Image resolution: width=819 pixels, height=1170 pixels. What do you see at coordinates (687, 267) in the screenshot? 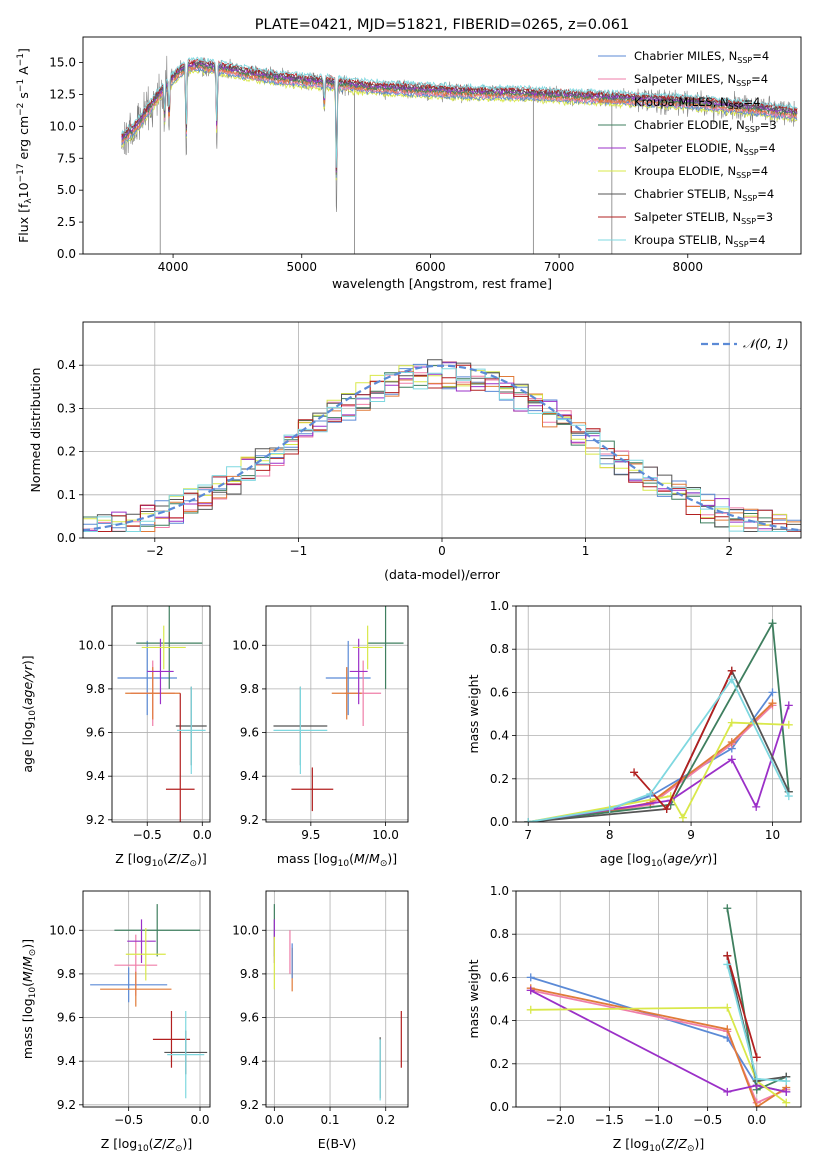
I see `x-tick-label: 8000` at bounding box center [687, 267].